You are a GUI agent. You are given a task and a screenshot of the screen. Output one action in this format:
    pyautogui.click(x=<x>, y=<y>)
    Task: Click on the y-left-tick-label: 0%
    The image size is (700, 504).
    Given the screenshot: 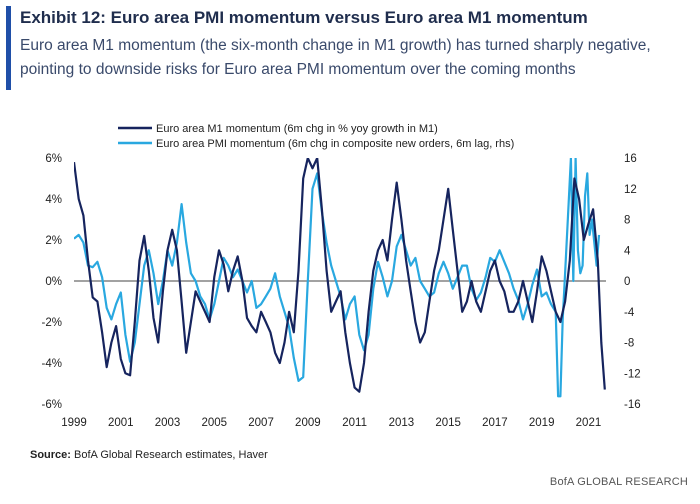 What is the action you would take?
    pyautogui.click(x=53, y=282)
    